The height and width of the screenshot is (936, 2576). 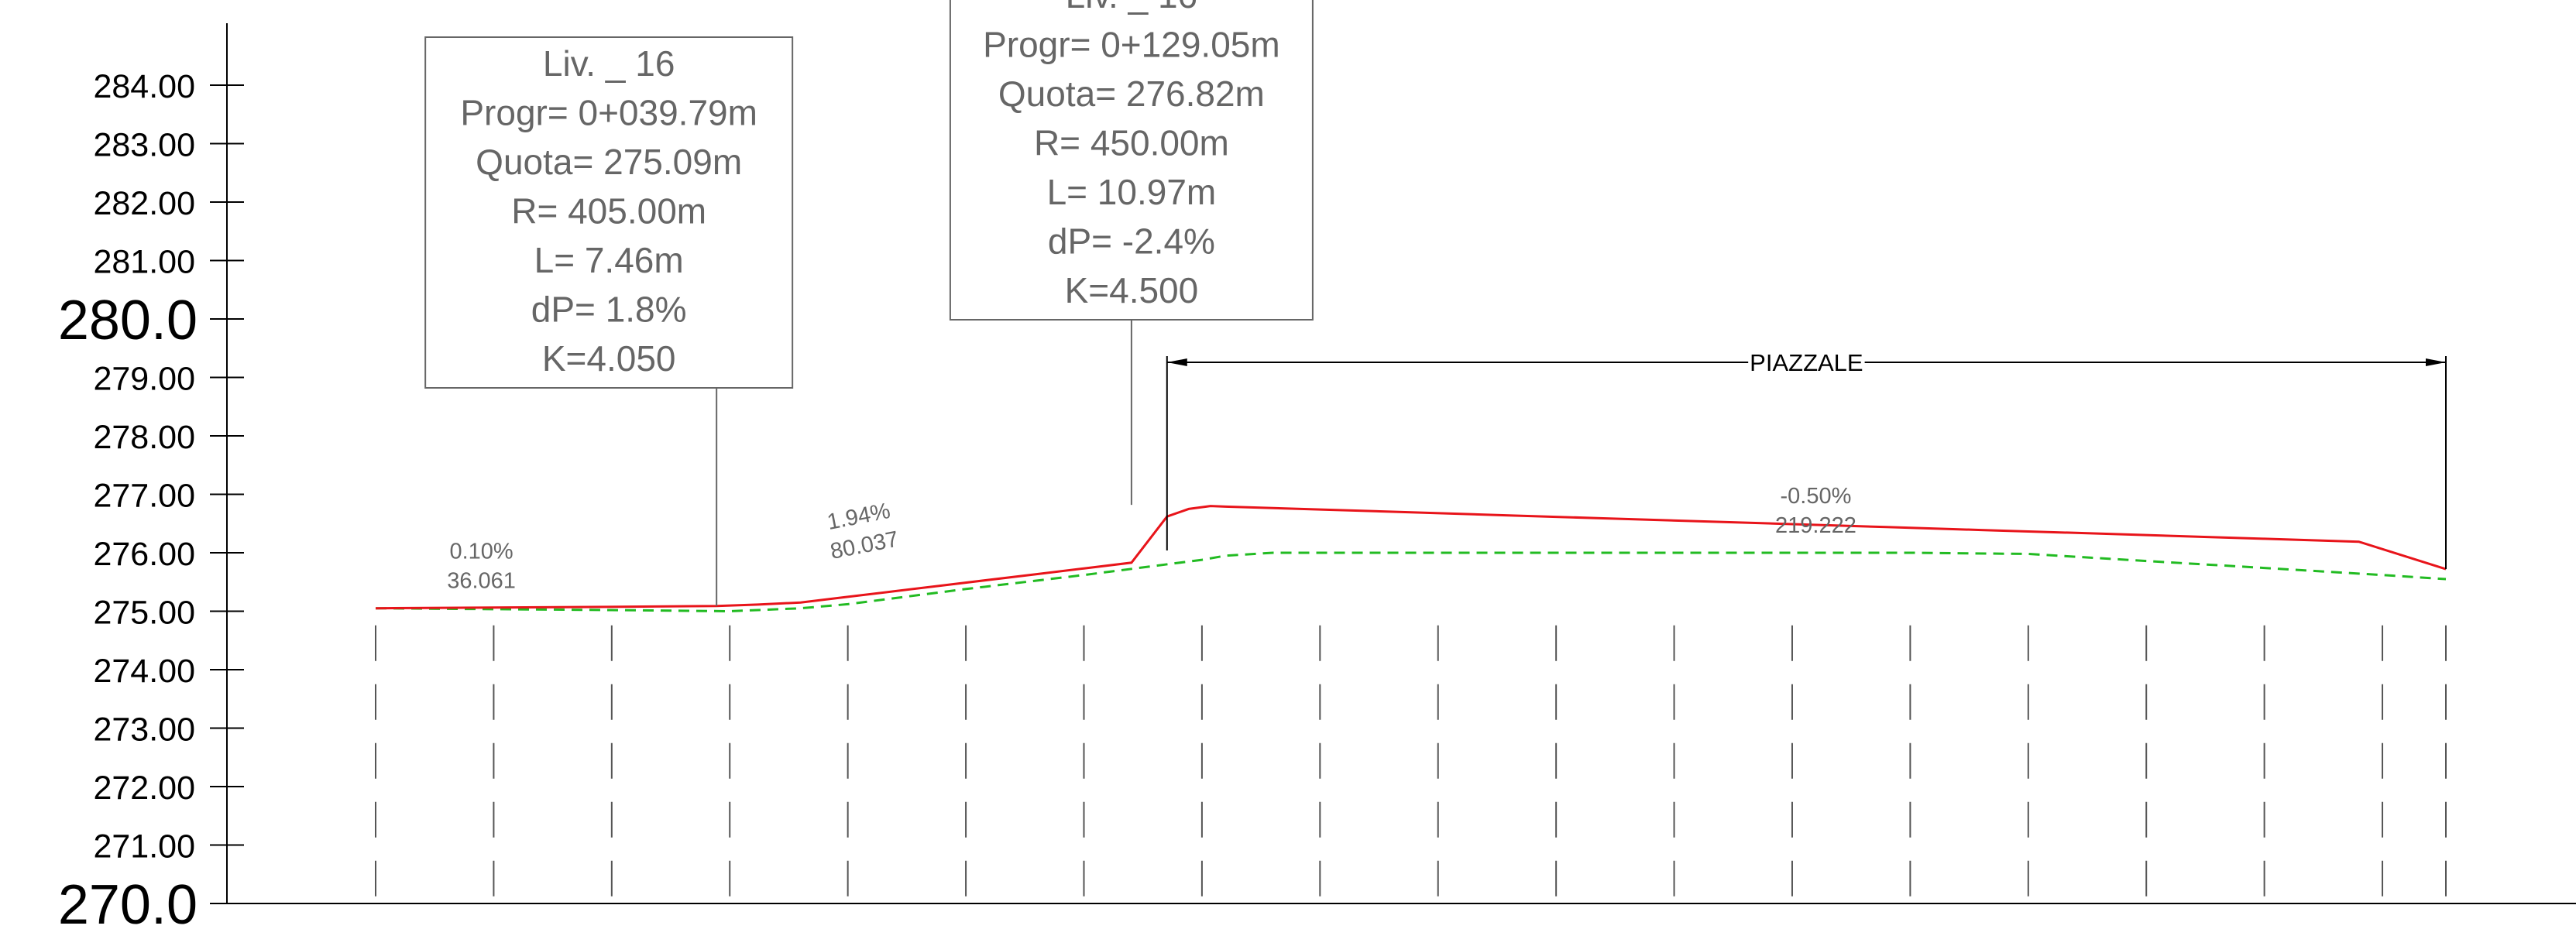 What do you see at coordinates (144, 554) in the screenshot?
I see `y-tick-label: 276.00` at bounding box center [144, 554].